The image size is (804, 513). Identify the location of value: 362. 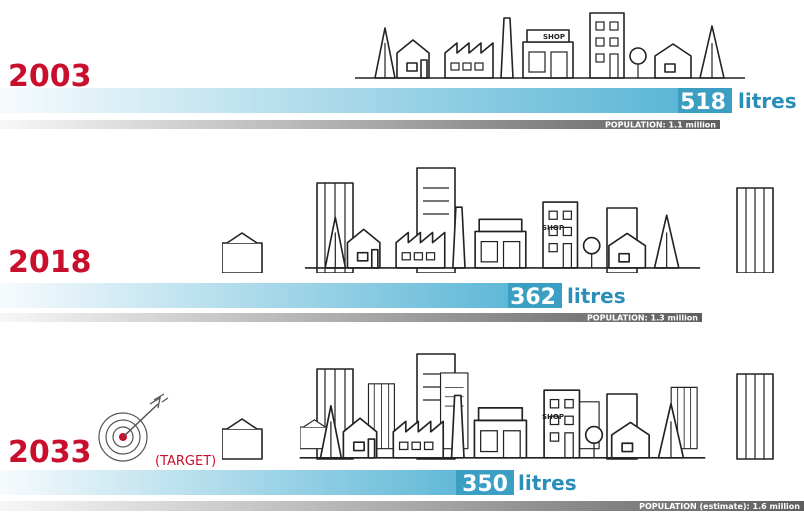
(533, 297).